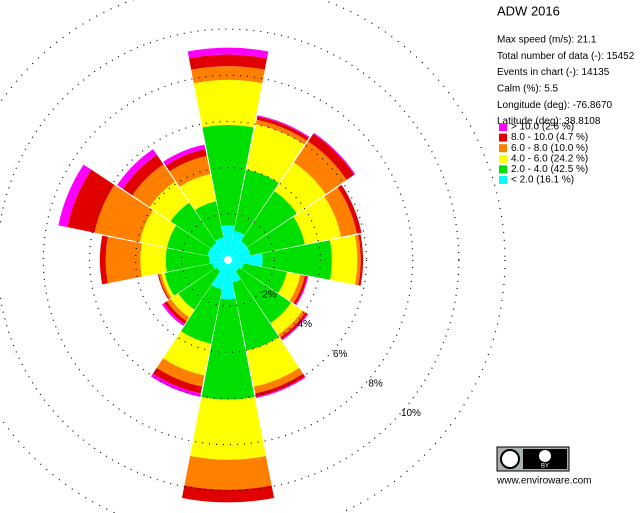 The image size is (640, 513). Describe the element at coordinates (549, 169) in the screenshot. I see `legend-label: 2.0 - 4.0 (42.5 %)` at that location.